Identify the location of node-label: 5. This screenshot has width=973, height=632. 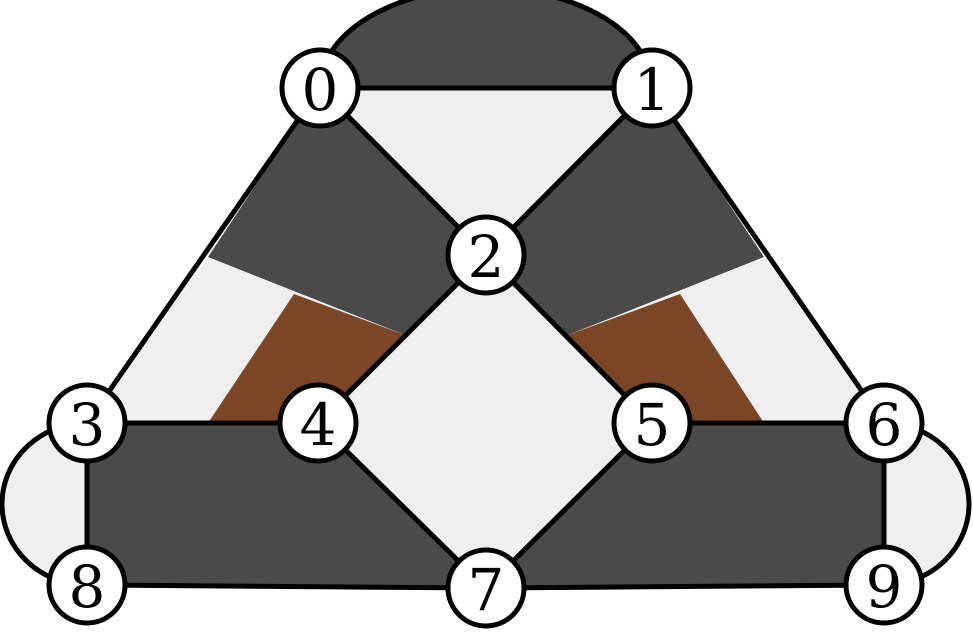
(652, 425).